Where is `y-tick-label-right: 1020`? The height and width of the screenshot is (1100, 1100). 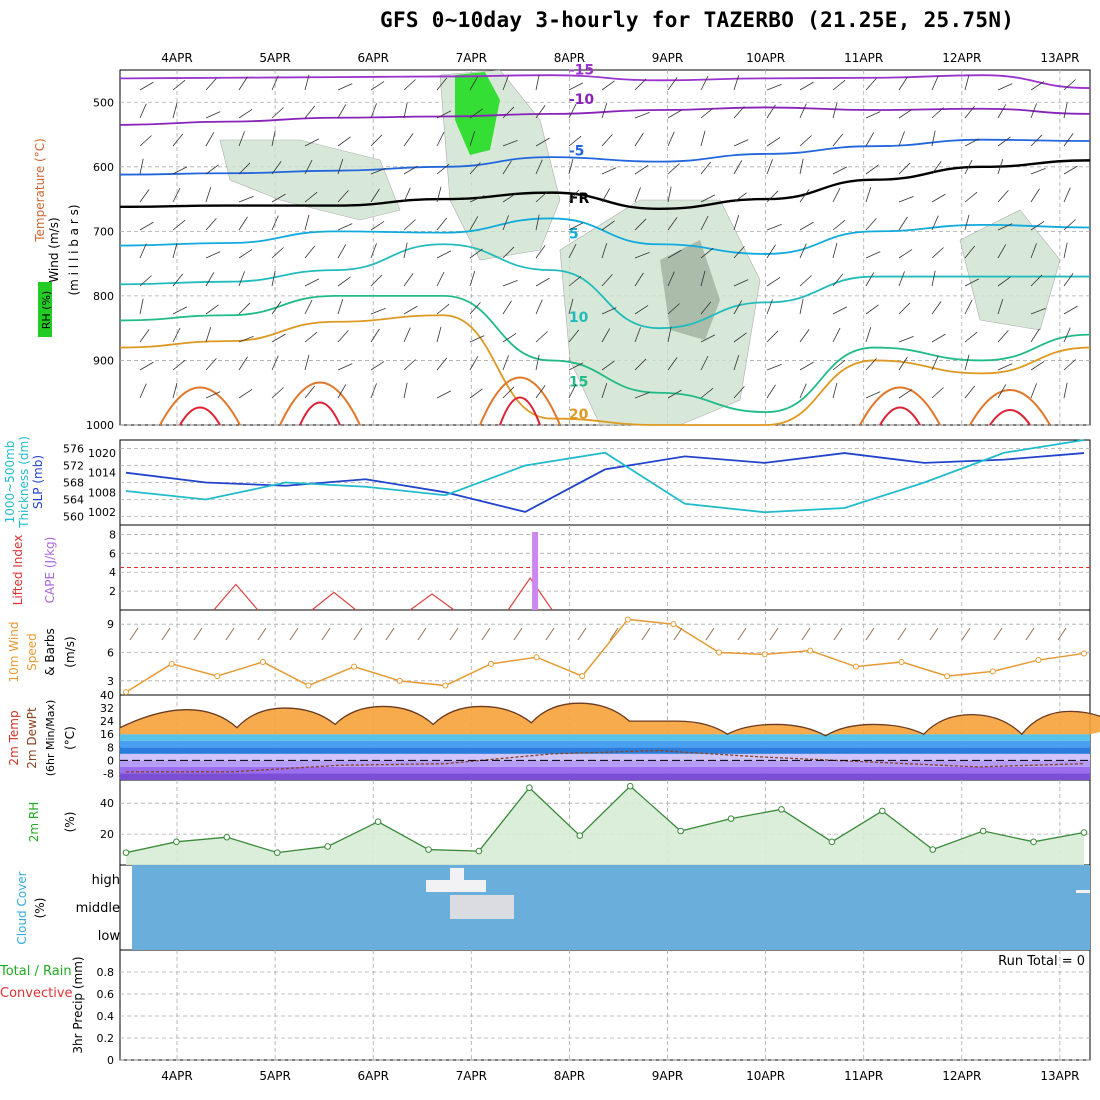
y-tick-label-right: 1020 is located at coordinates (102, 453).